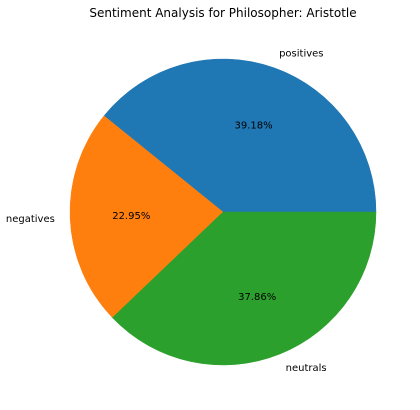 This screenshot has height=410, width=420. Describe the element at coordinates (131, 216) in the screenshot. I see `percent-label-negatives: 22.95%` at that location.